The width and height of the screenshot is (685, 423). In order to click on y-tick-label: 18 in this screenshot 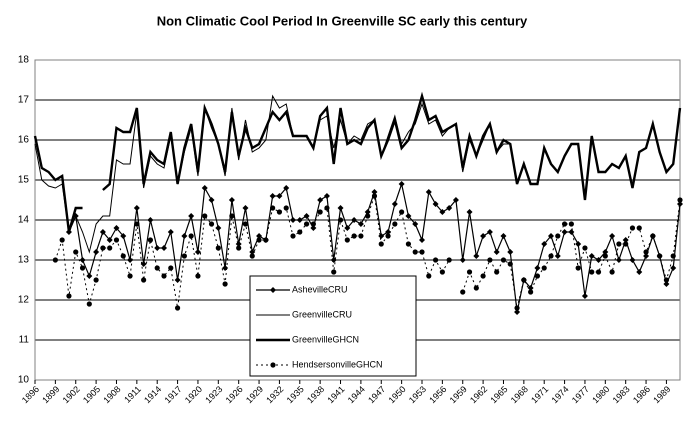, I will do `click(24, 60)`.